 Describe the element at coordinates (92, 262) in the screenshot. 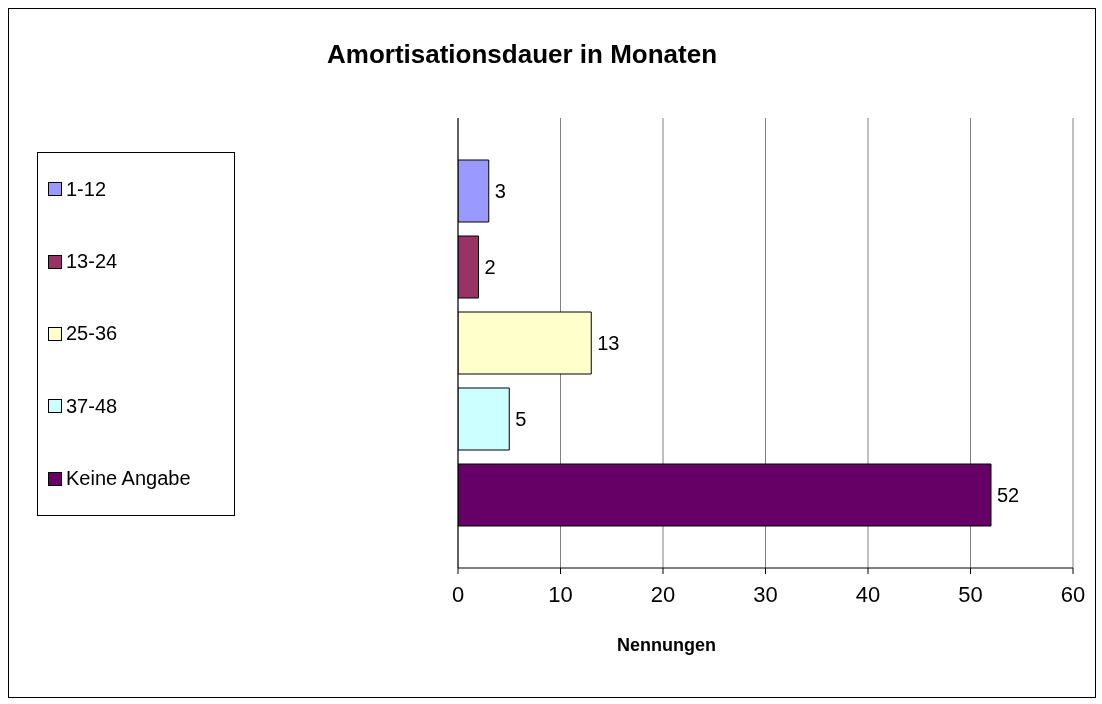

I see `legend-label: 13-24` at that location.